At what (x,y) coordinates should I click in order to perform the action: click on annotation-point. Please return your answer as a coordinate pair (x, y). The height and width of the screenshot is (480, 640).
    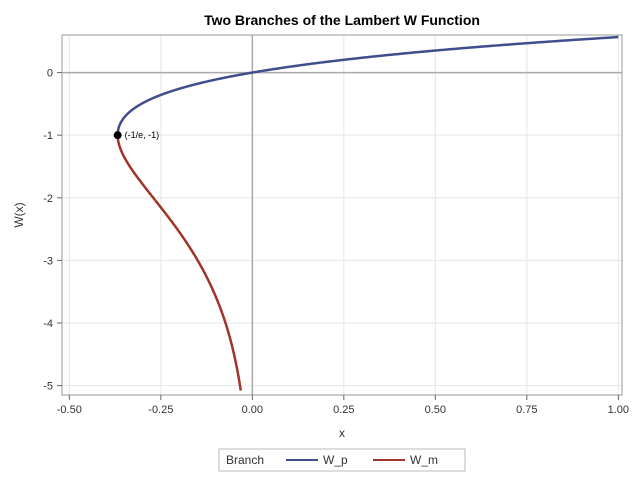
    Looking at the image, I should click on (117, 135).